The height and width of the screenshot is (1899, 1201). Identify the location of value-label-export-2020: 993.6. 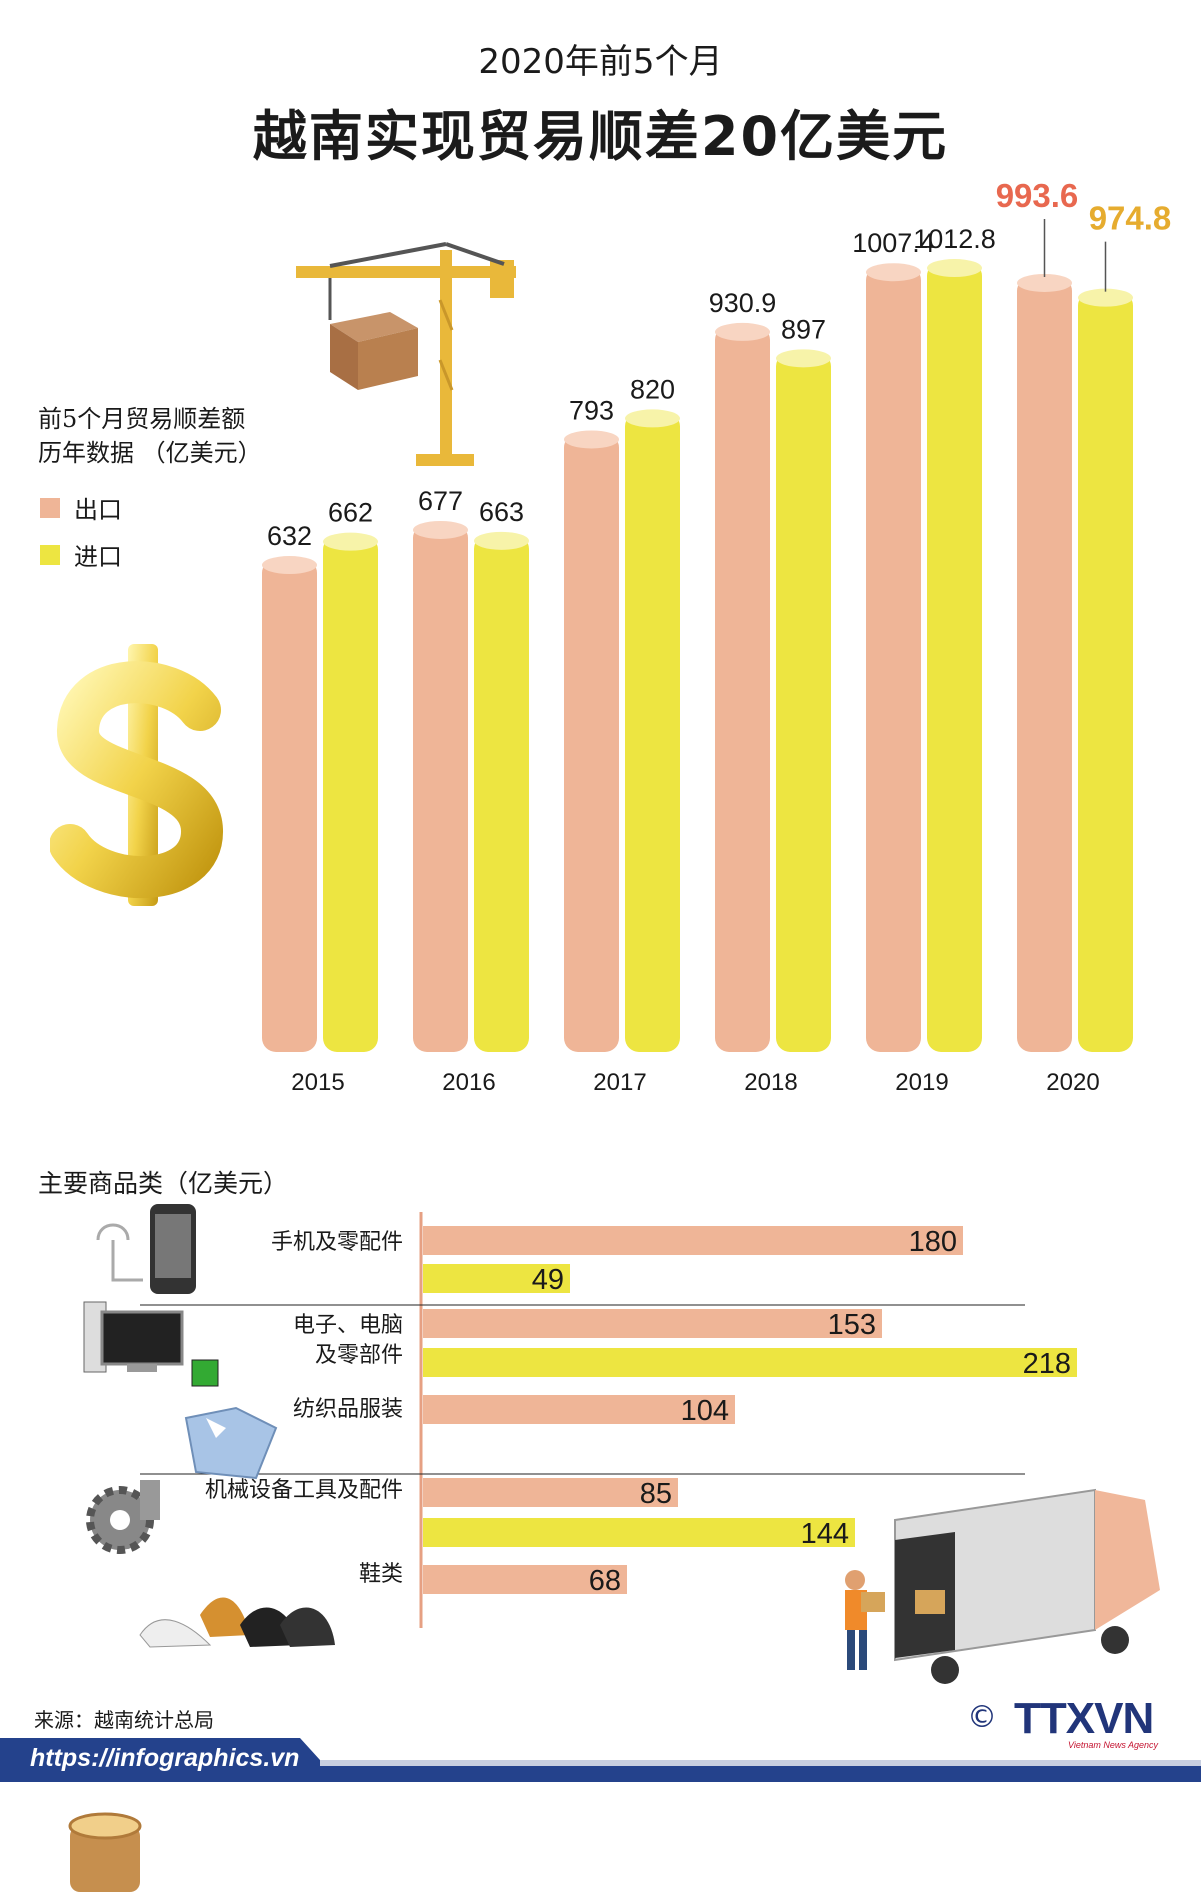
(1037, 195).